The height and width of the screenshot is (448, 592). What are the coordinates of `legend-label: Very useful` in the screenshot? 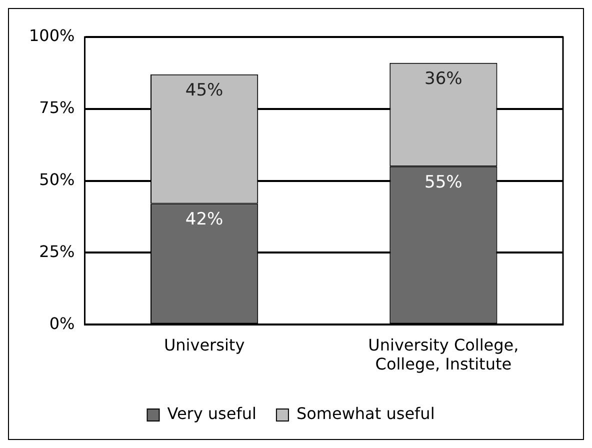 It's located at (211, 414).